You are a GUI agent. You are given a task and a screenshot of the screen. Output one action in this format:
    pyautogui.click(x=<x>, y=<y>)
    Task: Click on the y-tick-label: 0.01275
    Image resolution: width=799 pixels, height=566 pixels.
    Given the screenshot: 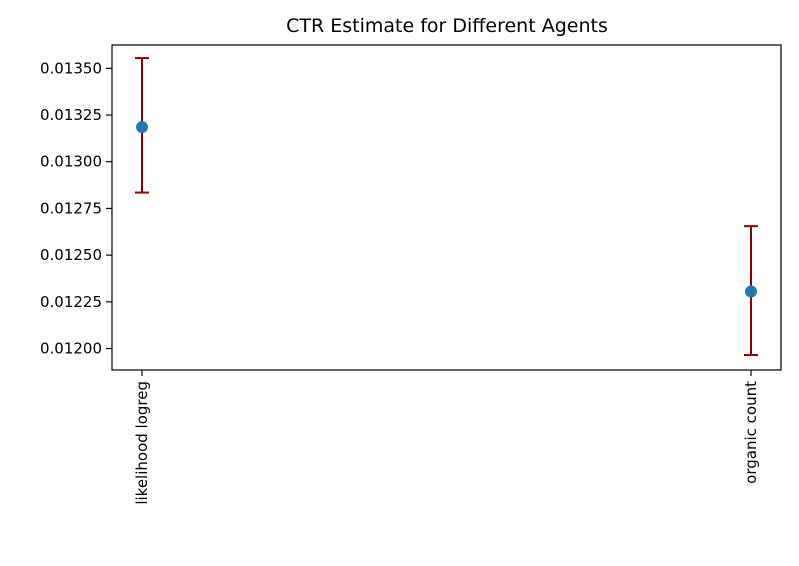 What is the action you would take?
    pyautogui.click(x=71, y=208)
    